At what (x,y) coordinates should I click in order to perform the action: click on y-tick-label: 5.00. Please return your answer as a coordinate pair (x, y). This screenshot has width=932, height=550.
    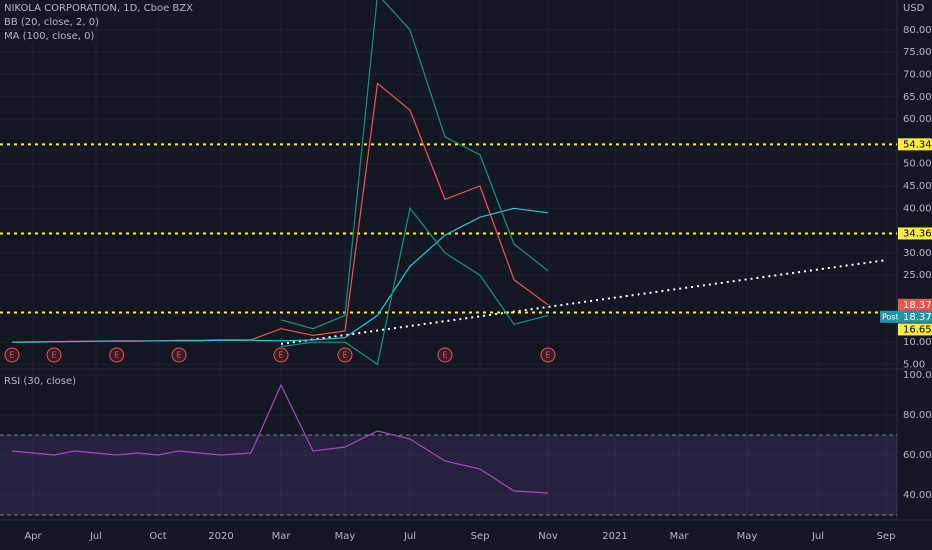
    Looking at the image, I should click on (914, 364).